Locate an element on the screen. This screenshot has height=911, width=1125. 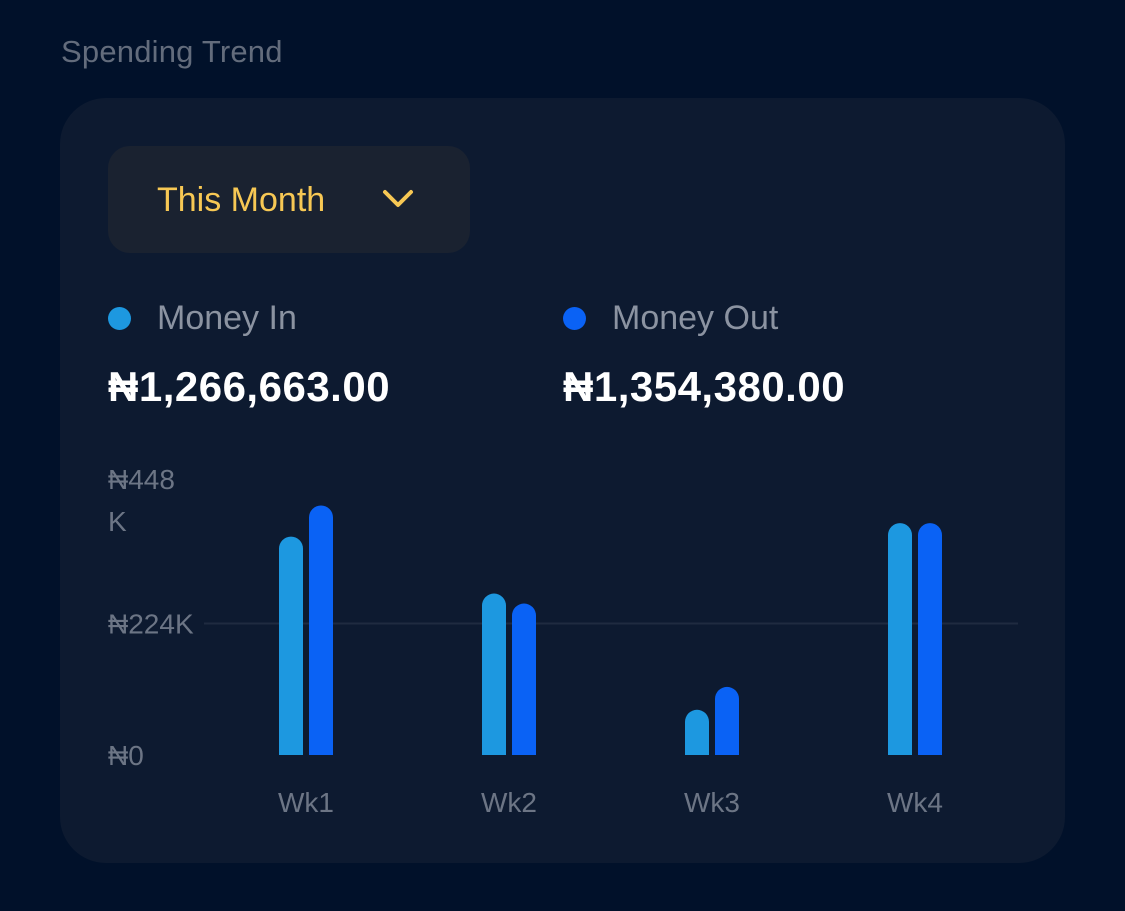
money-out-bar-wk1 is located at coordinates (321, 630).